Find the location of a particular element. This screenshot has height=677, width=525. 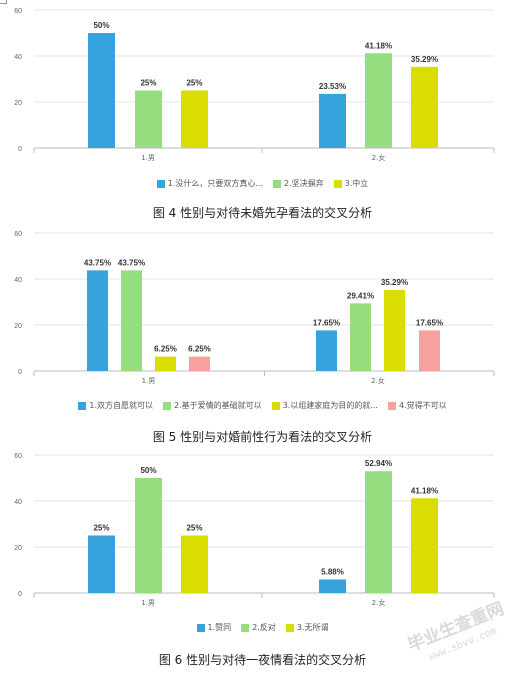

legend-item: 3.中立 is located at coordinates (351, 183).